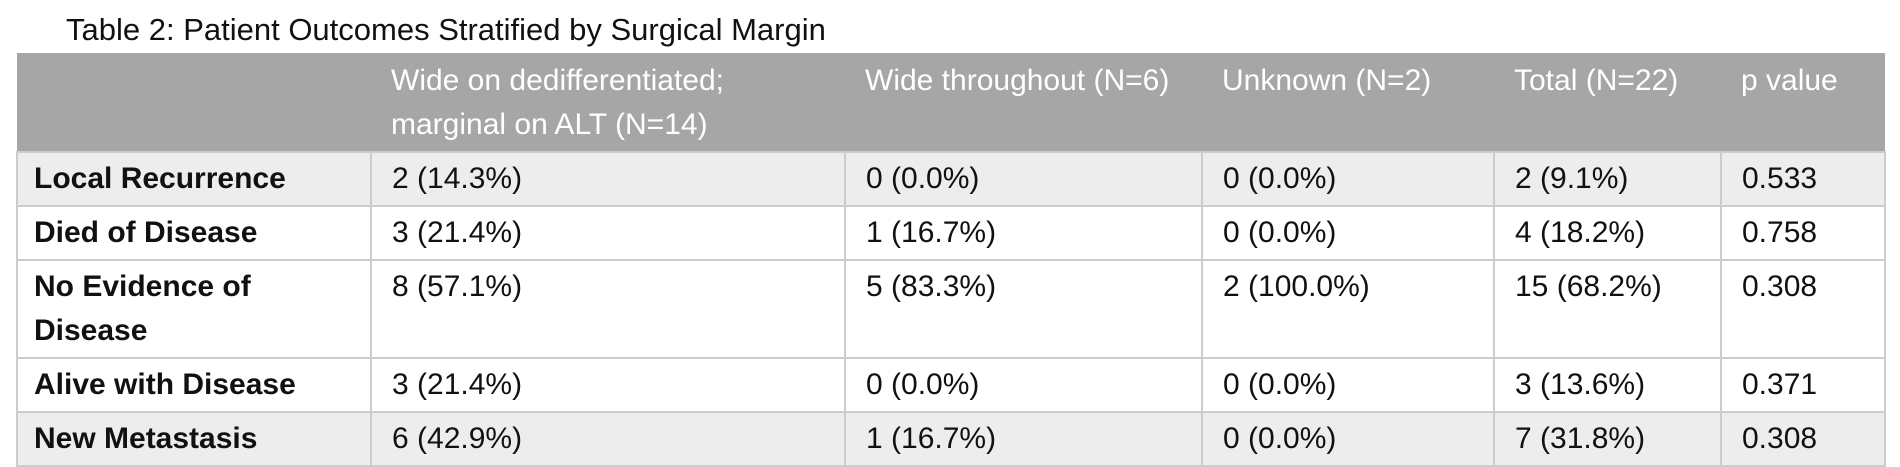  I want to click on row-label: Alive with Disease, so click(194, 385).